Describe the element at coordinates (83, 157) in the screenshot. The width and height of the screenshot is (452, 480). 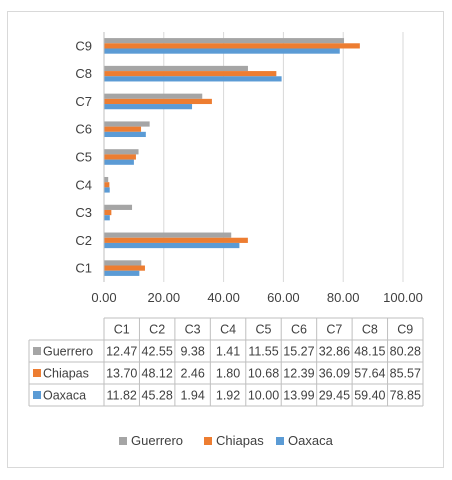
I see `category-label: C5` at that location.